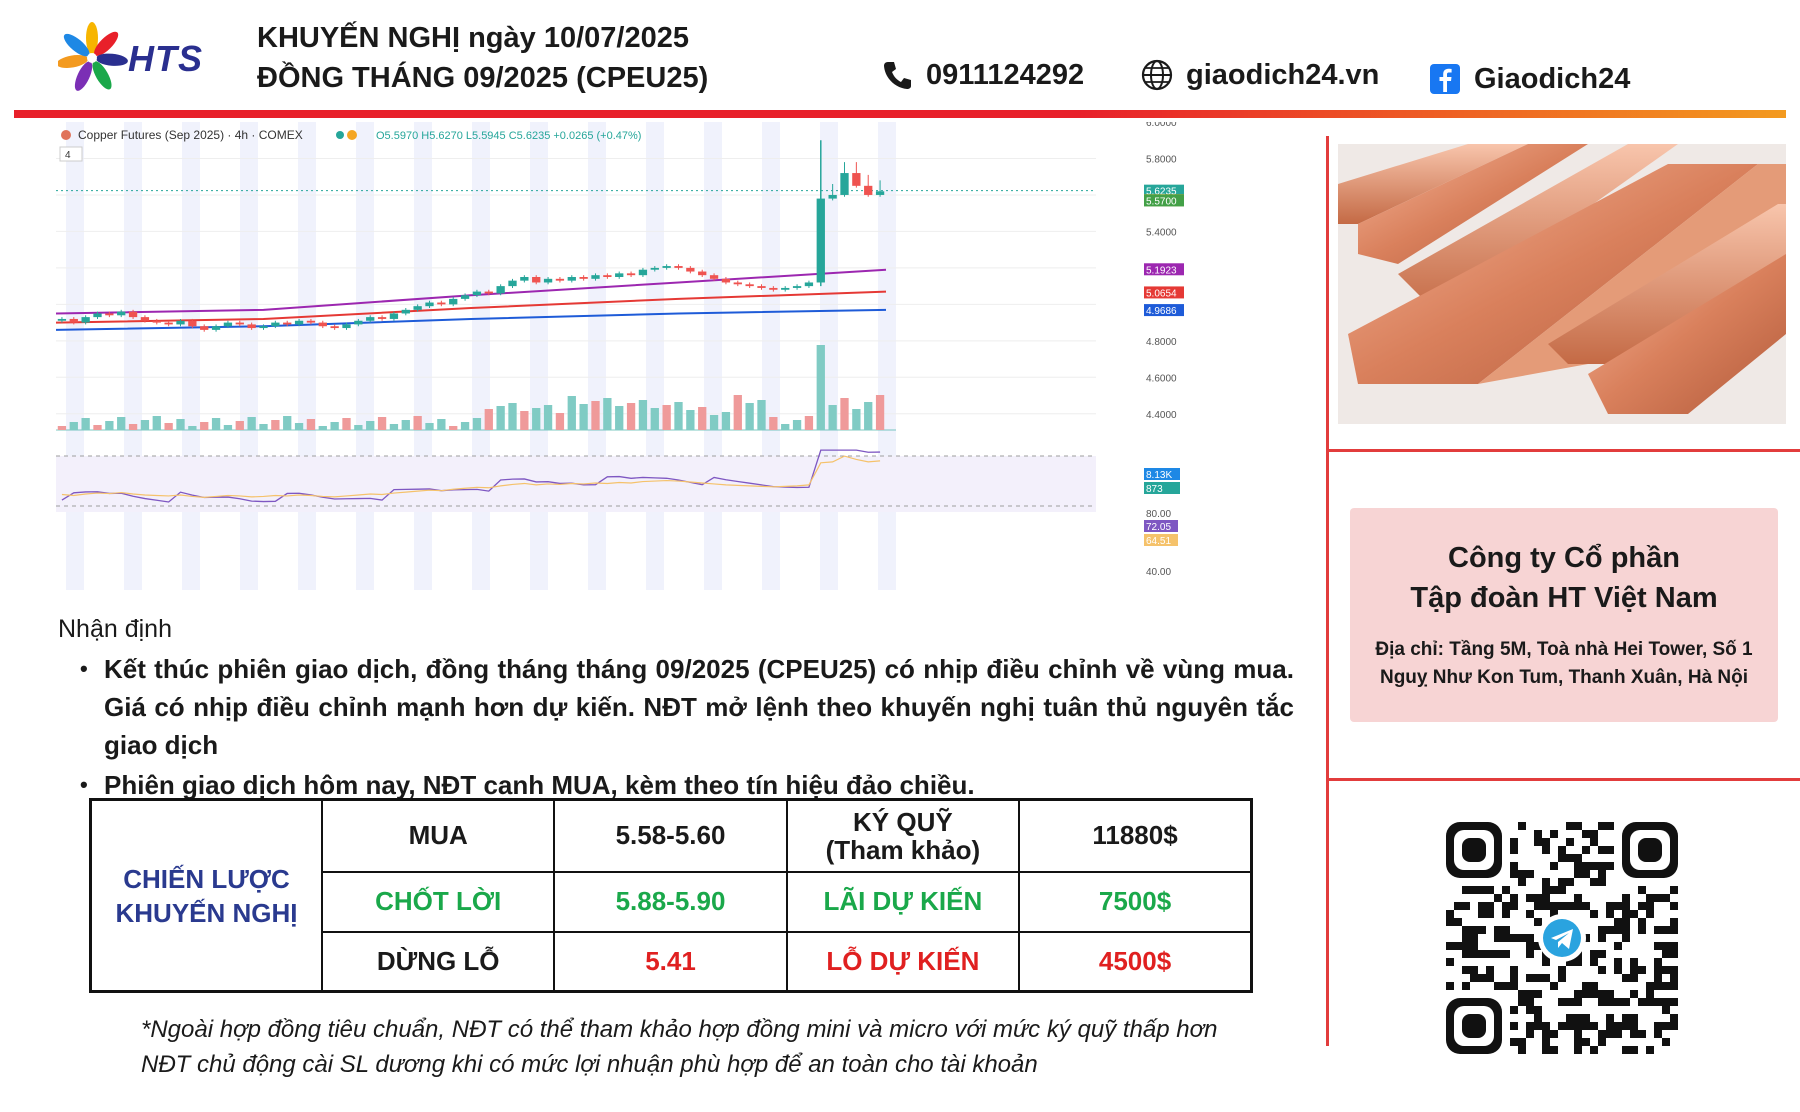 This screenshot has width=1800, height=1112. What do you see at coordinates (1474, 1026) in the screenshot?
I see `qr-finder-inner` at bounding box center [1474, 1026].